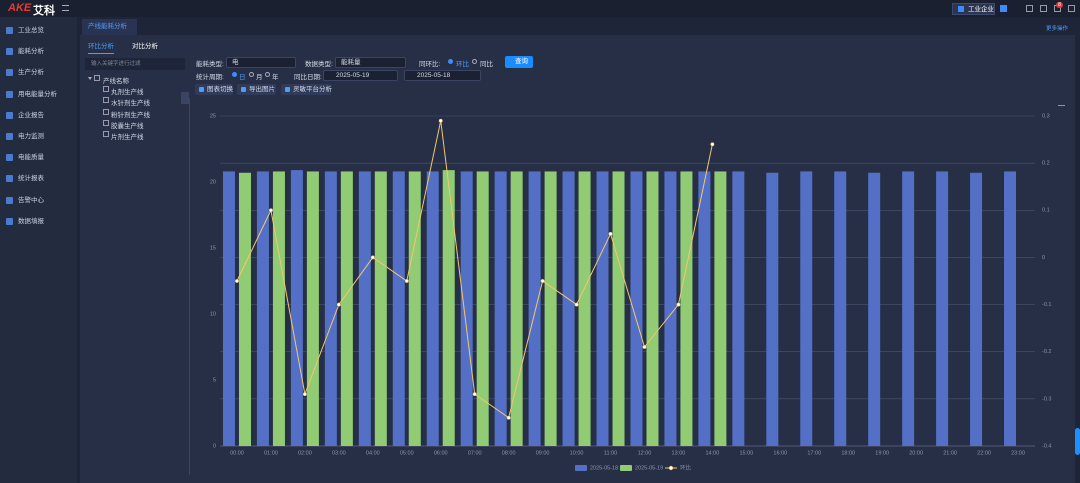 The width and height of the screenshot is (1080, 483). What do you see at coordinates (213, 116) in the screenshot?
I see `y-tick-label: 25` at bounding box center [213, 116].